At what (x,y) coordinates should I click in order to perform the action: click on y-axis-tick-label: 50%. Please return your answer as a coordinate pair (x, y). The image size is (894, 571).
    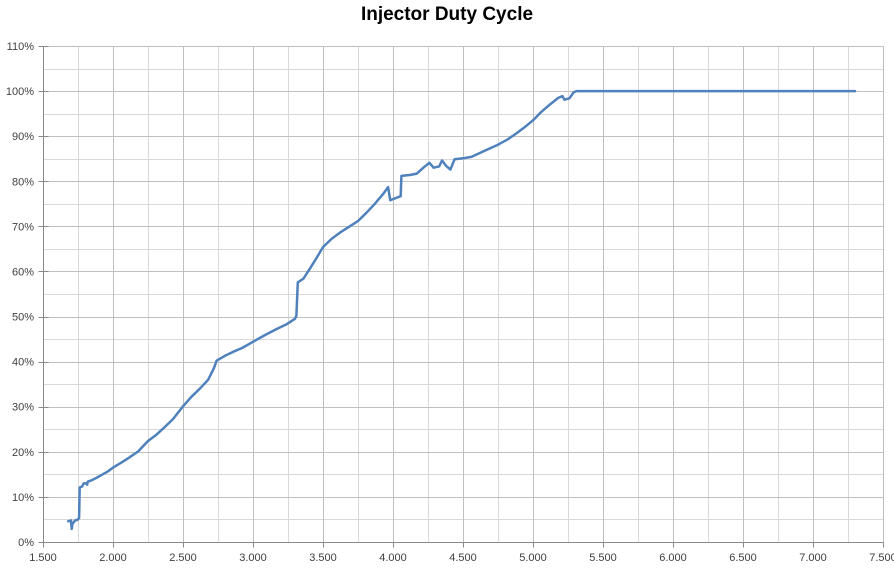
    Looking at the image, I should click on (23, 318).